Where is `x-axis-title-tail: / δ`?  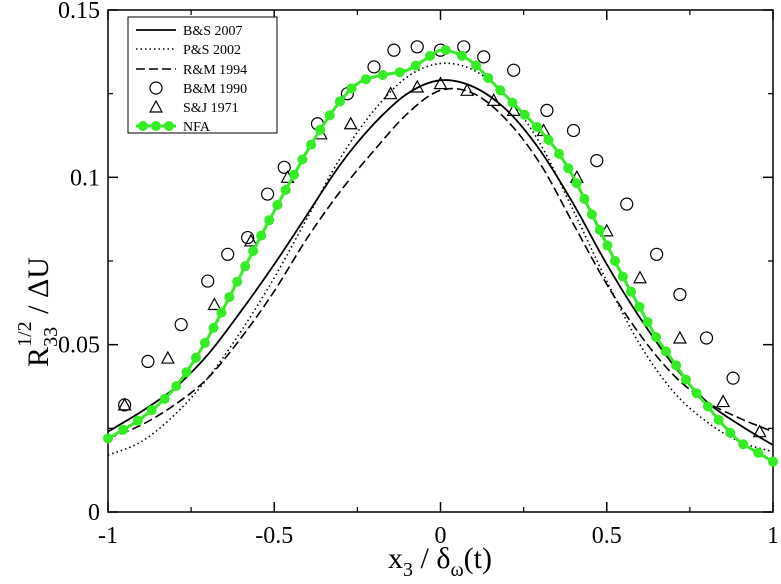 x-axis-title-tail: / δ is located at coordinates (431, 558).